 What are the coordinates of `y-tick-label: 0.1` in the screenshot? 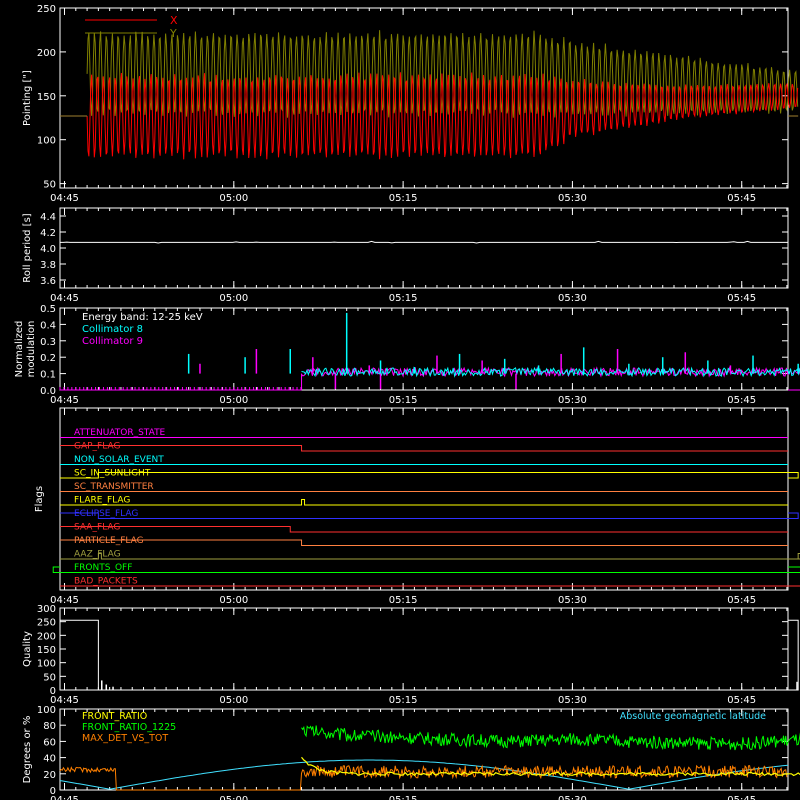 It's located at (48, 375).